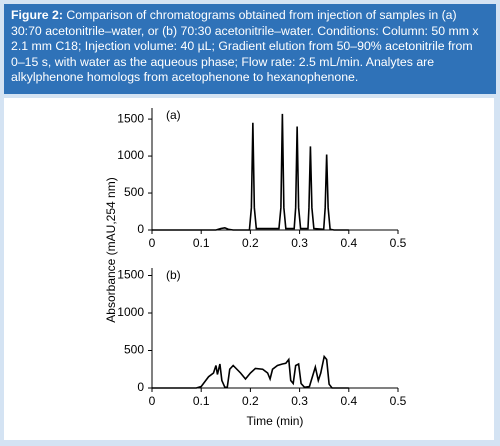 The image size is (500, 446). Describe the element at coordinates (173, 115) in the screenshot. I see `panel-label: (a)` at that location.